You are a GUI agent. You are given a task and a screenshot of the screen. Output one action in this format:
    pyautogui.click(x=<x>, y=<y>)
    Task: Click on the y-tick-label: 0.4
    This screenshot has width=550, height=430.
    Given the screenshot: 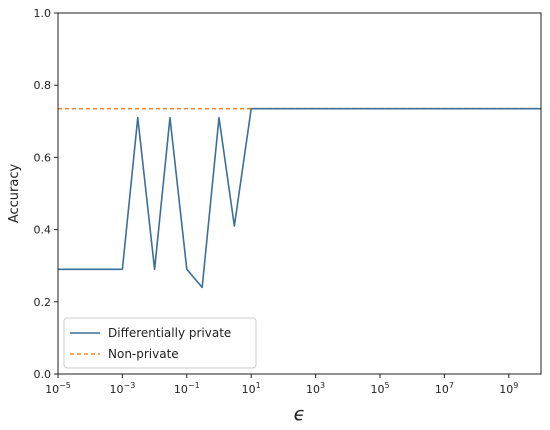 What is the action you would take?
    pyautogui.click(x=43, y=230)
    